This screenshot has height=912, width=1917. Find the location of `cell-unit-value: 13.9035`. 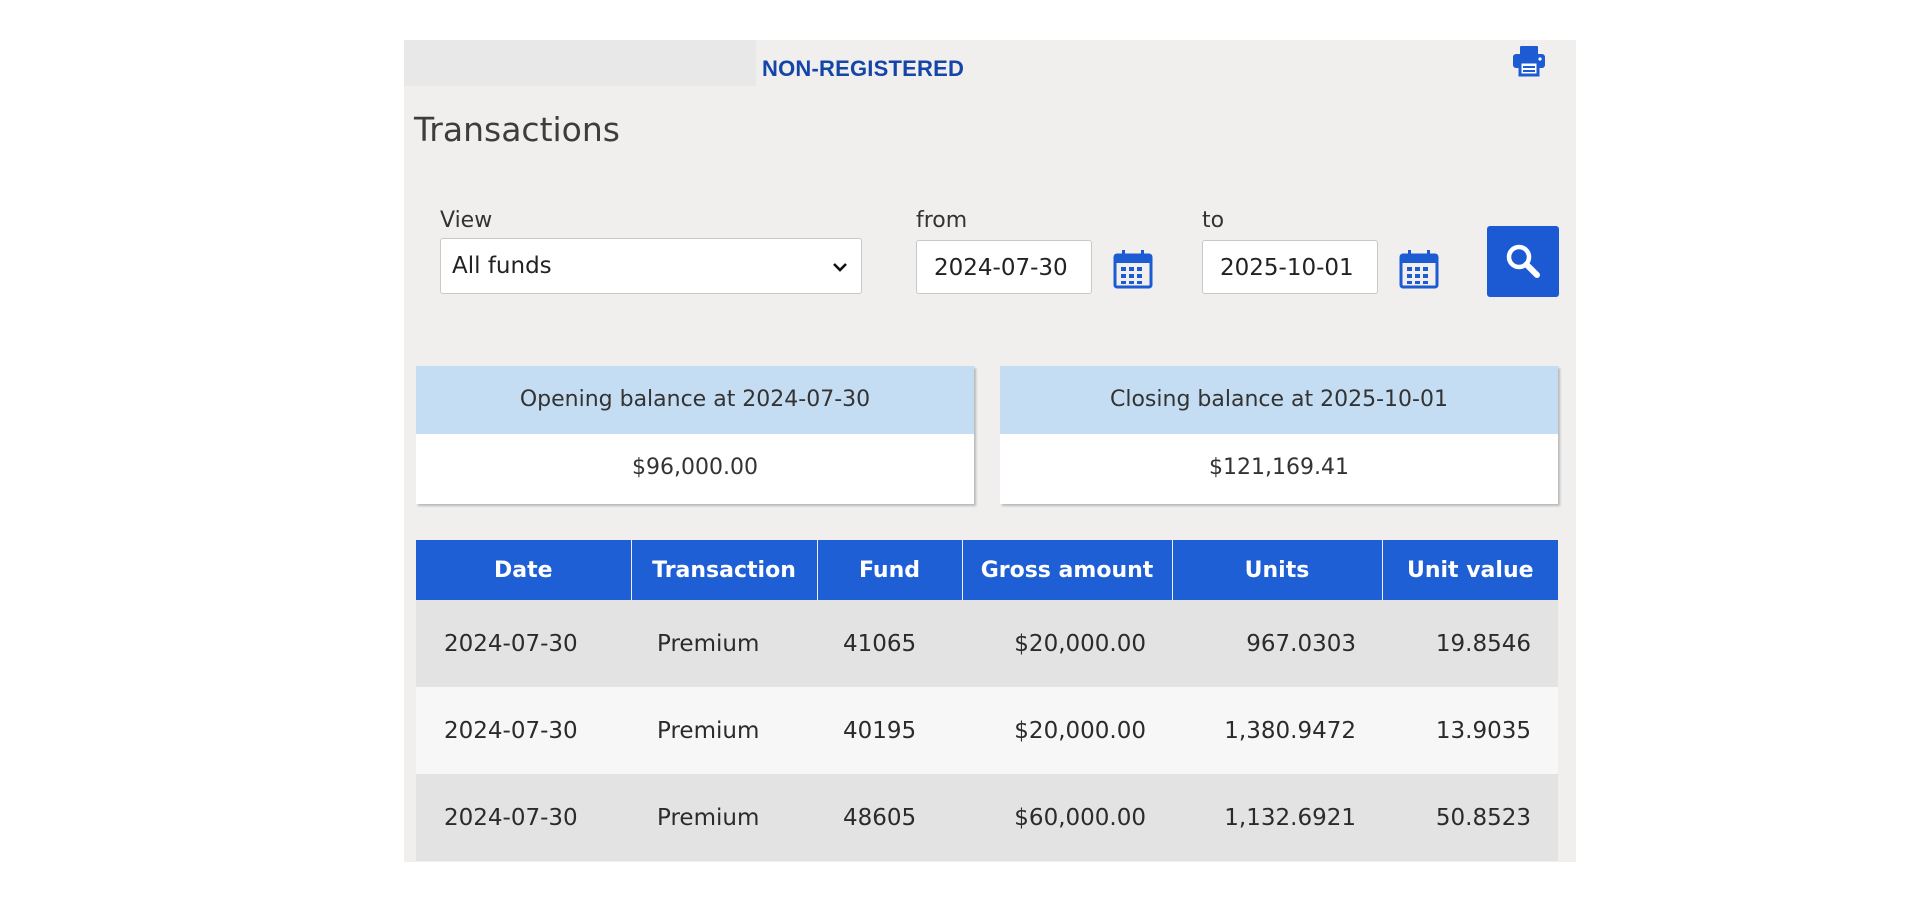

cell-unit-value: 13.9035 is located at coordinates (1470, 730).